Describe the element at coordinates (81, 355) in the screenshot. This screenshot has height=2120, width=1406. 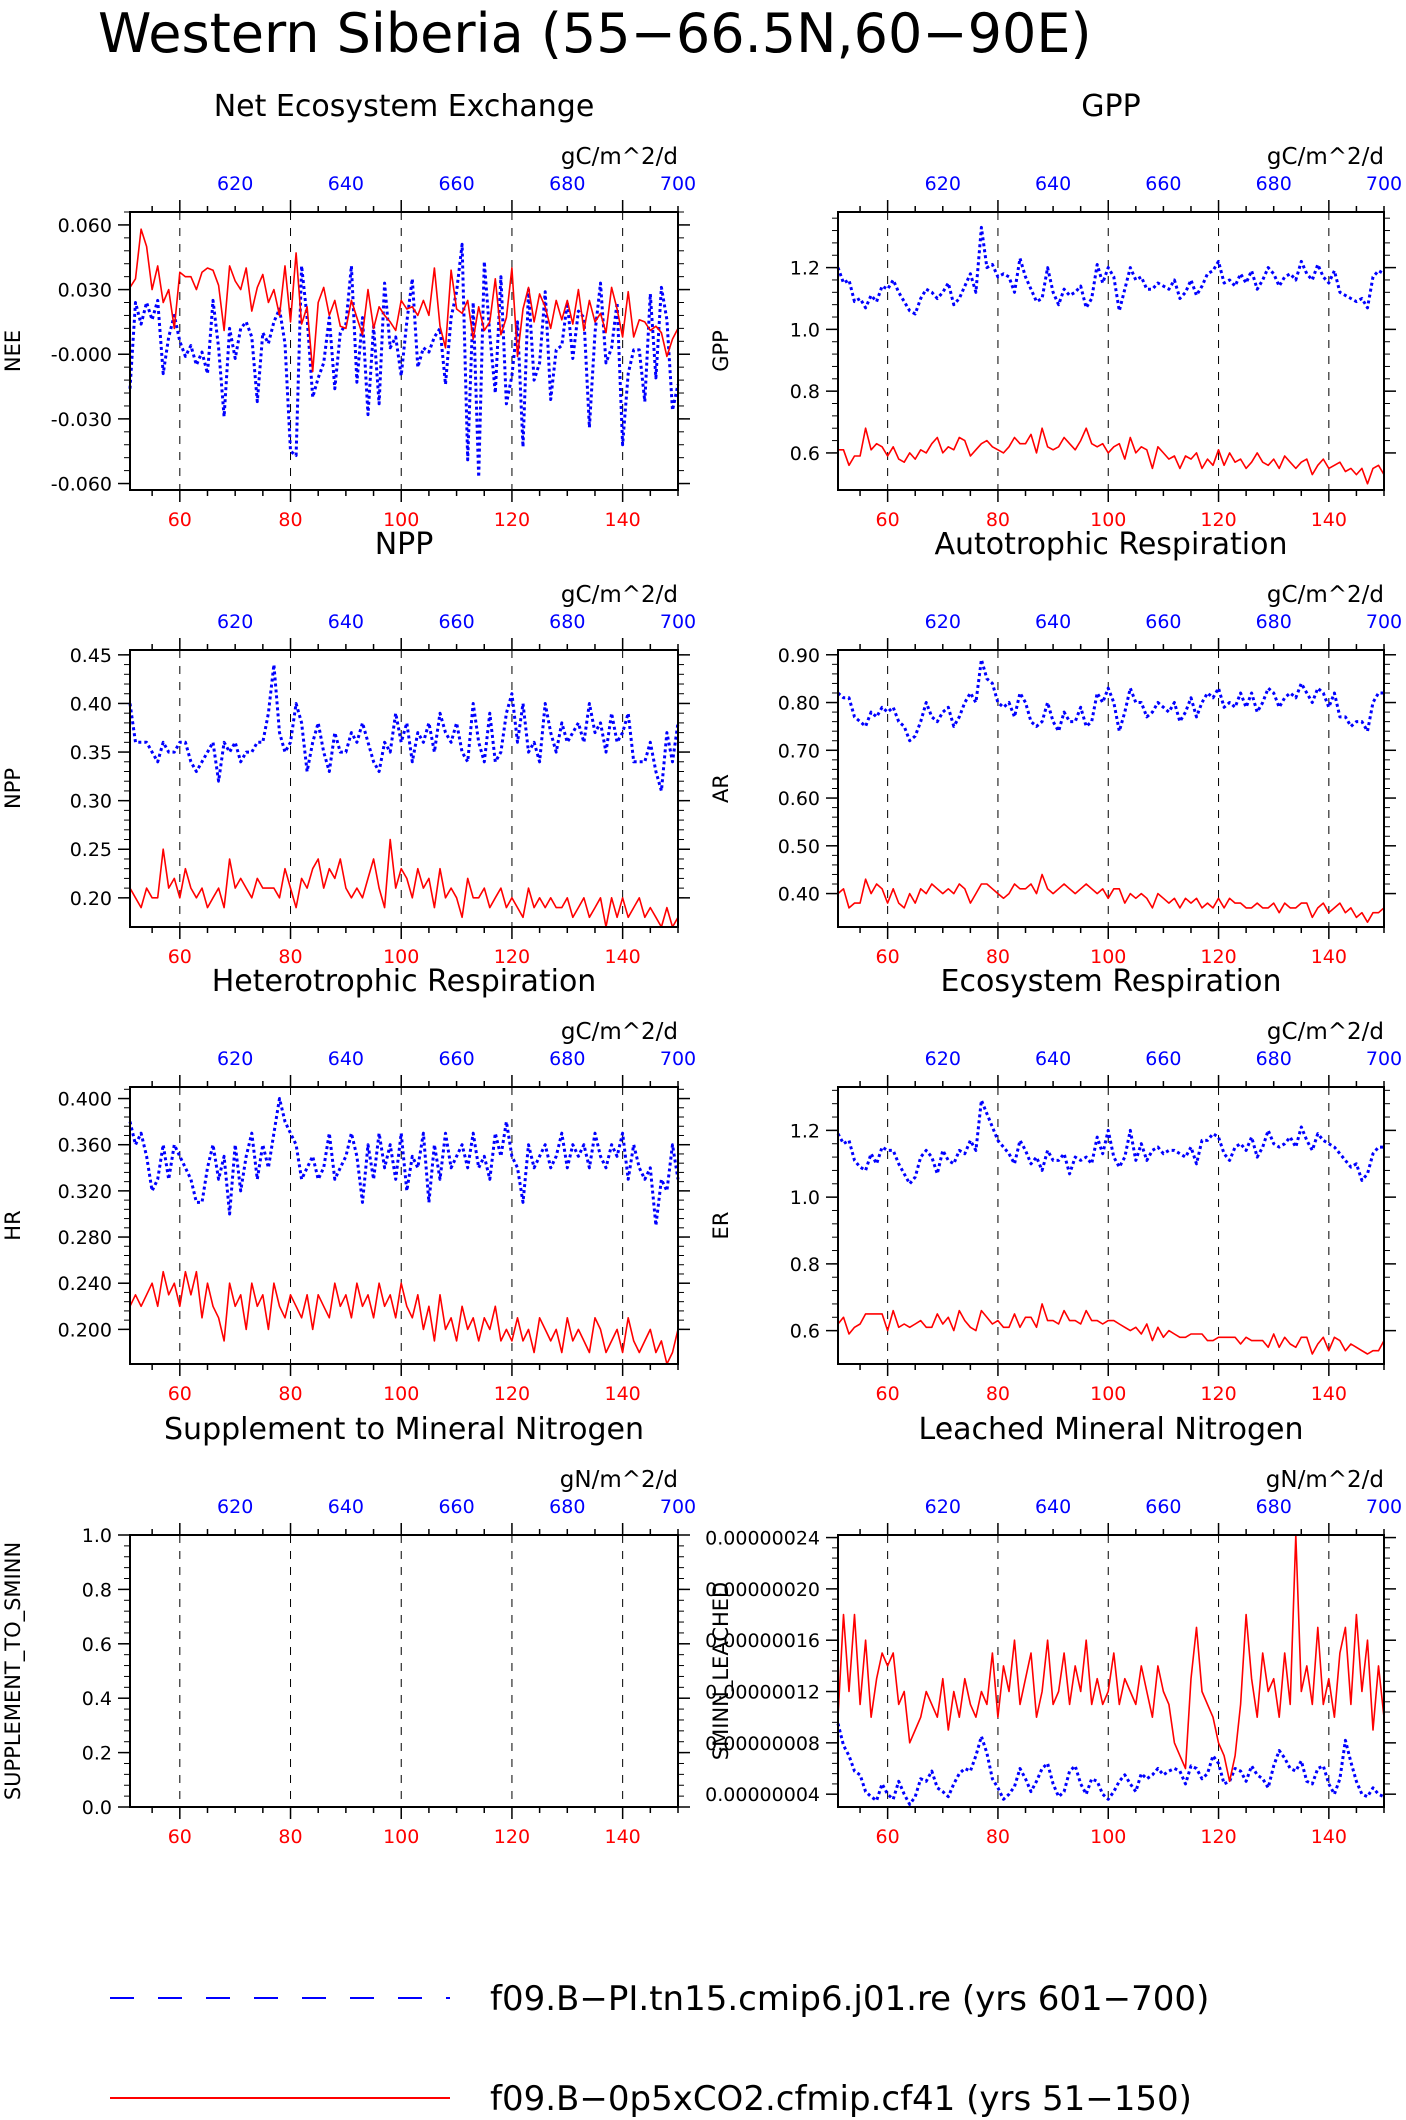
I see `y-tick-label: -0.000` at that location.